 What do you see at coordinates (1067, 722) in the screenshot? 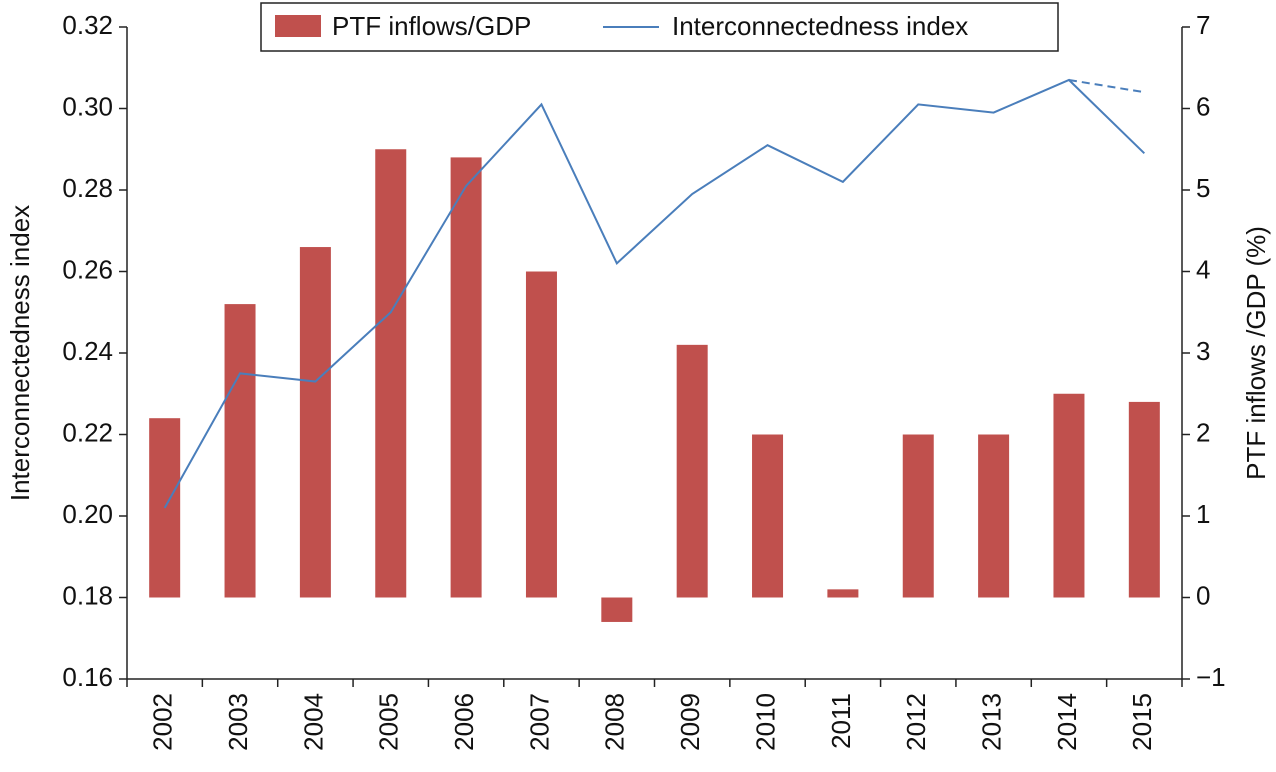
I see `x-tick-label: 2014` at bounding box center [1067, 722].